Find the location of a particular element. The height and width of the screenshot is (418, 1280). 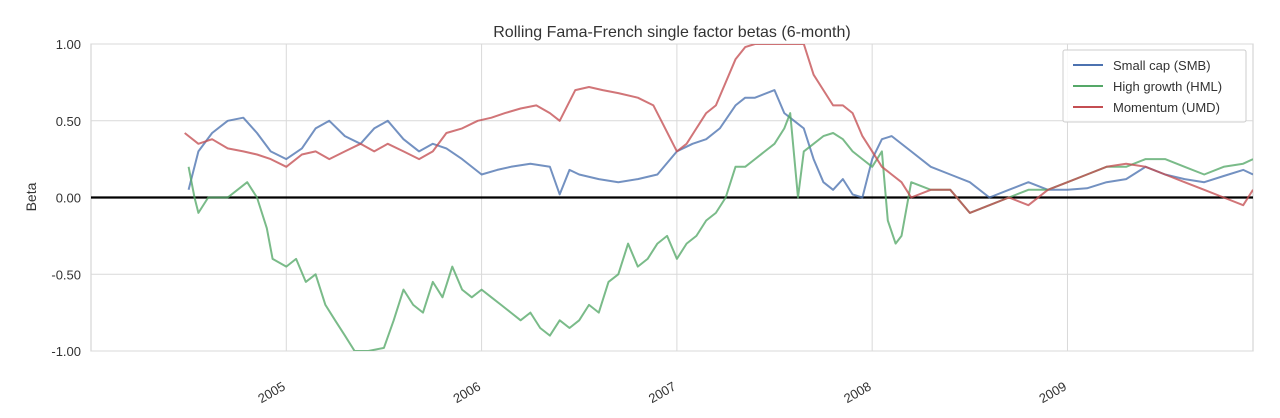

x-tick-label: 2005 is located at coordinates (271, 392).